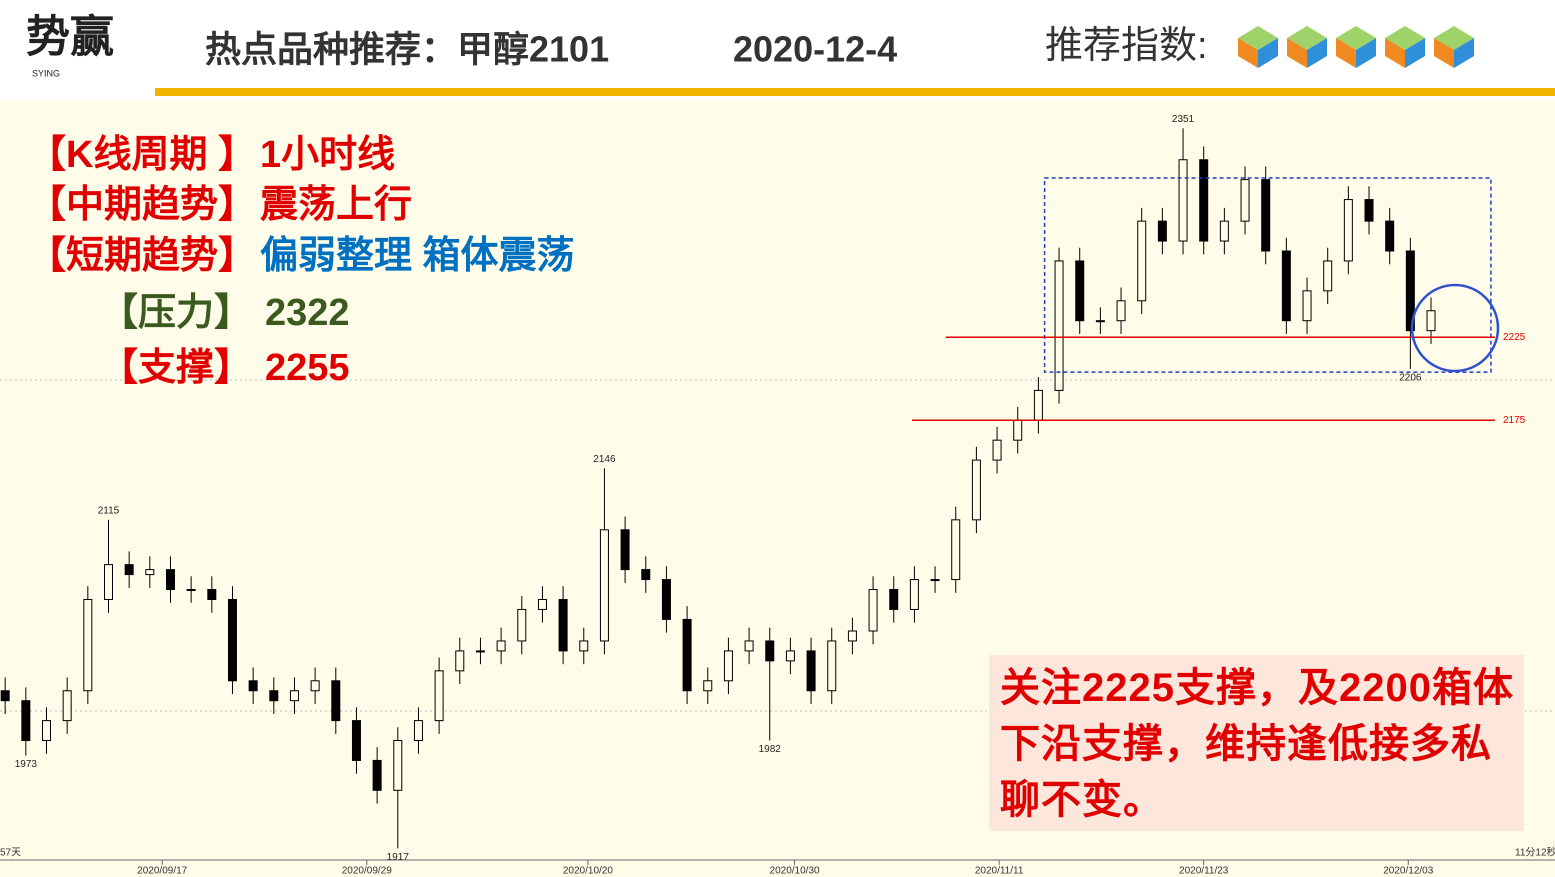 Image resolution: width=1555 pixels, height=877 pixels. I want to click on note-value: 2322, so click(307, 313).